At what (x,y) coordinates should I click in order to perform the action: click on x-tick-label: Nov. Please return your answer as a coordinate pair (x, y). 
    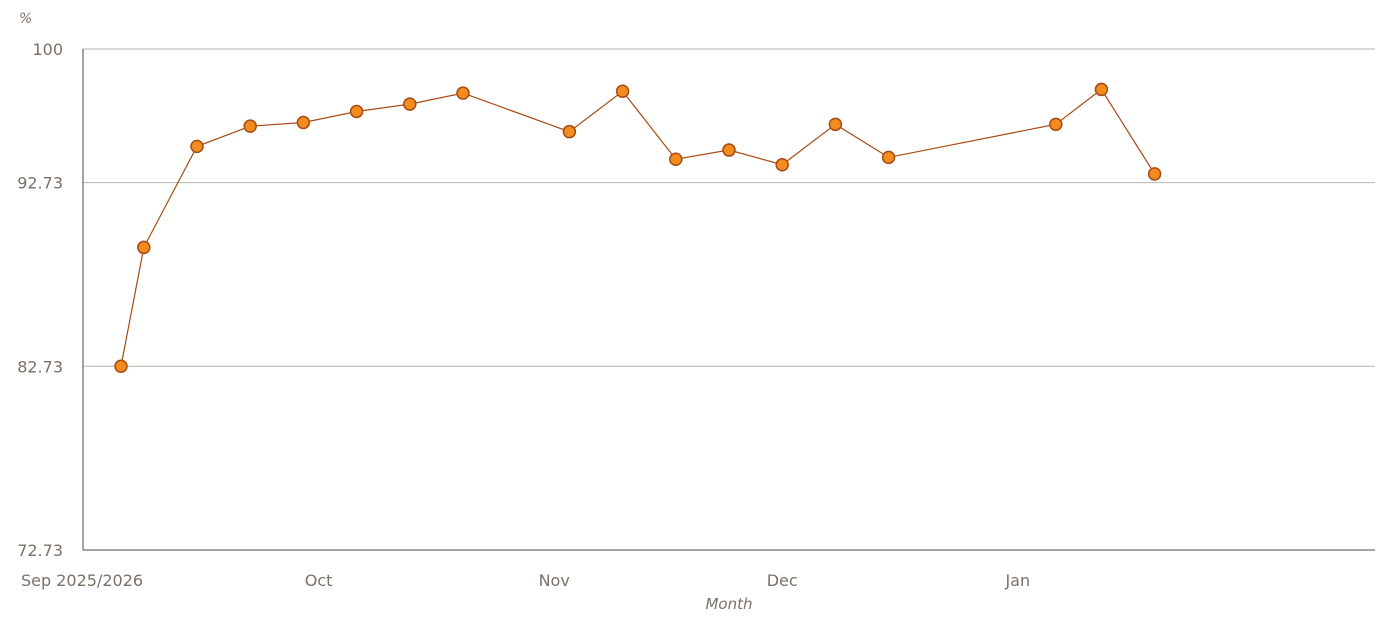
    Looking at the image, I should click on (554, 580).